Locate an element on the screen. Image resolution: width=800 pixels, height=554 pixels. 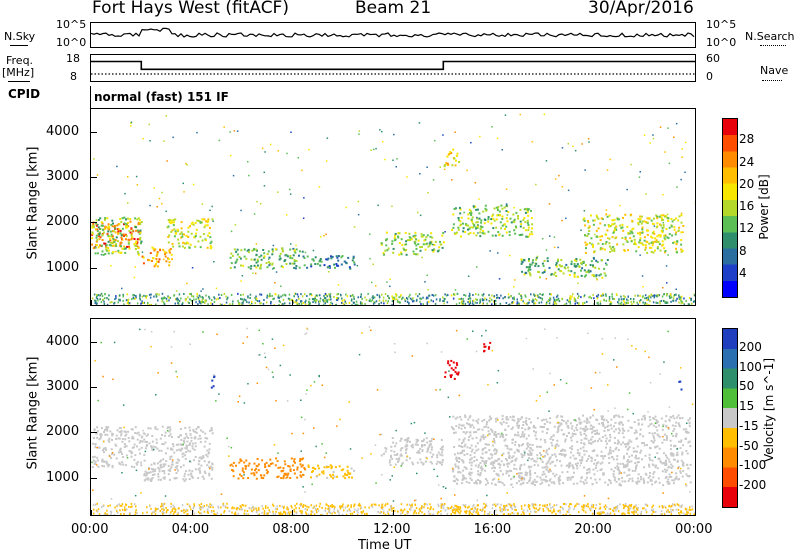
velocity-cb-tick-3: 15 is located at coordinates (747, 406).